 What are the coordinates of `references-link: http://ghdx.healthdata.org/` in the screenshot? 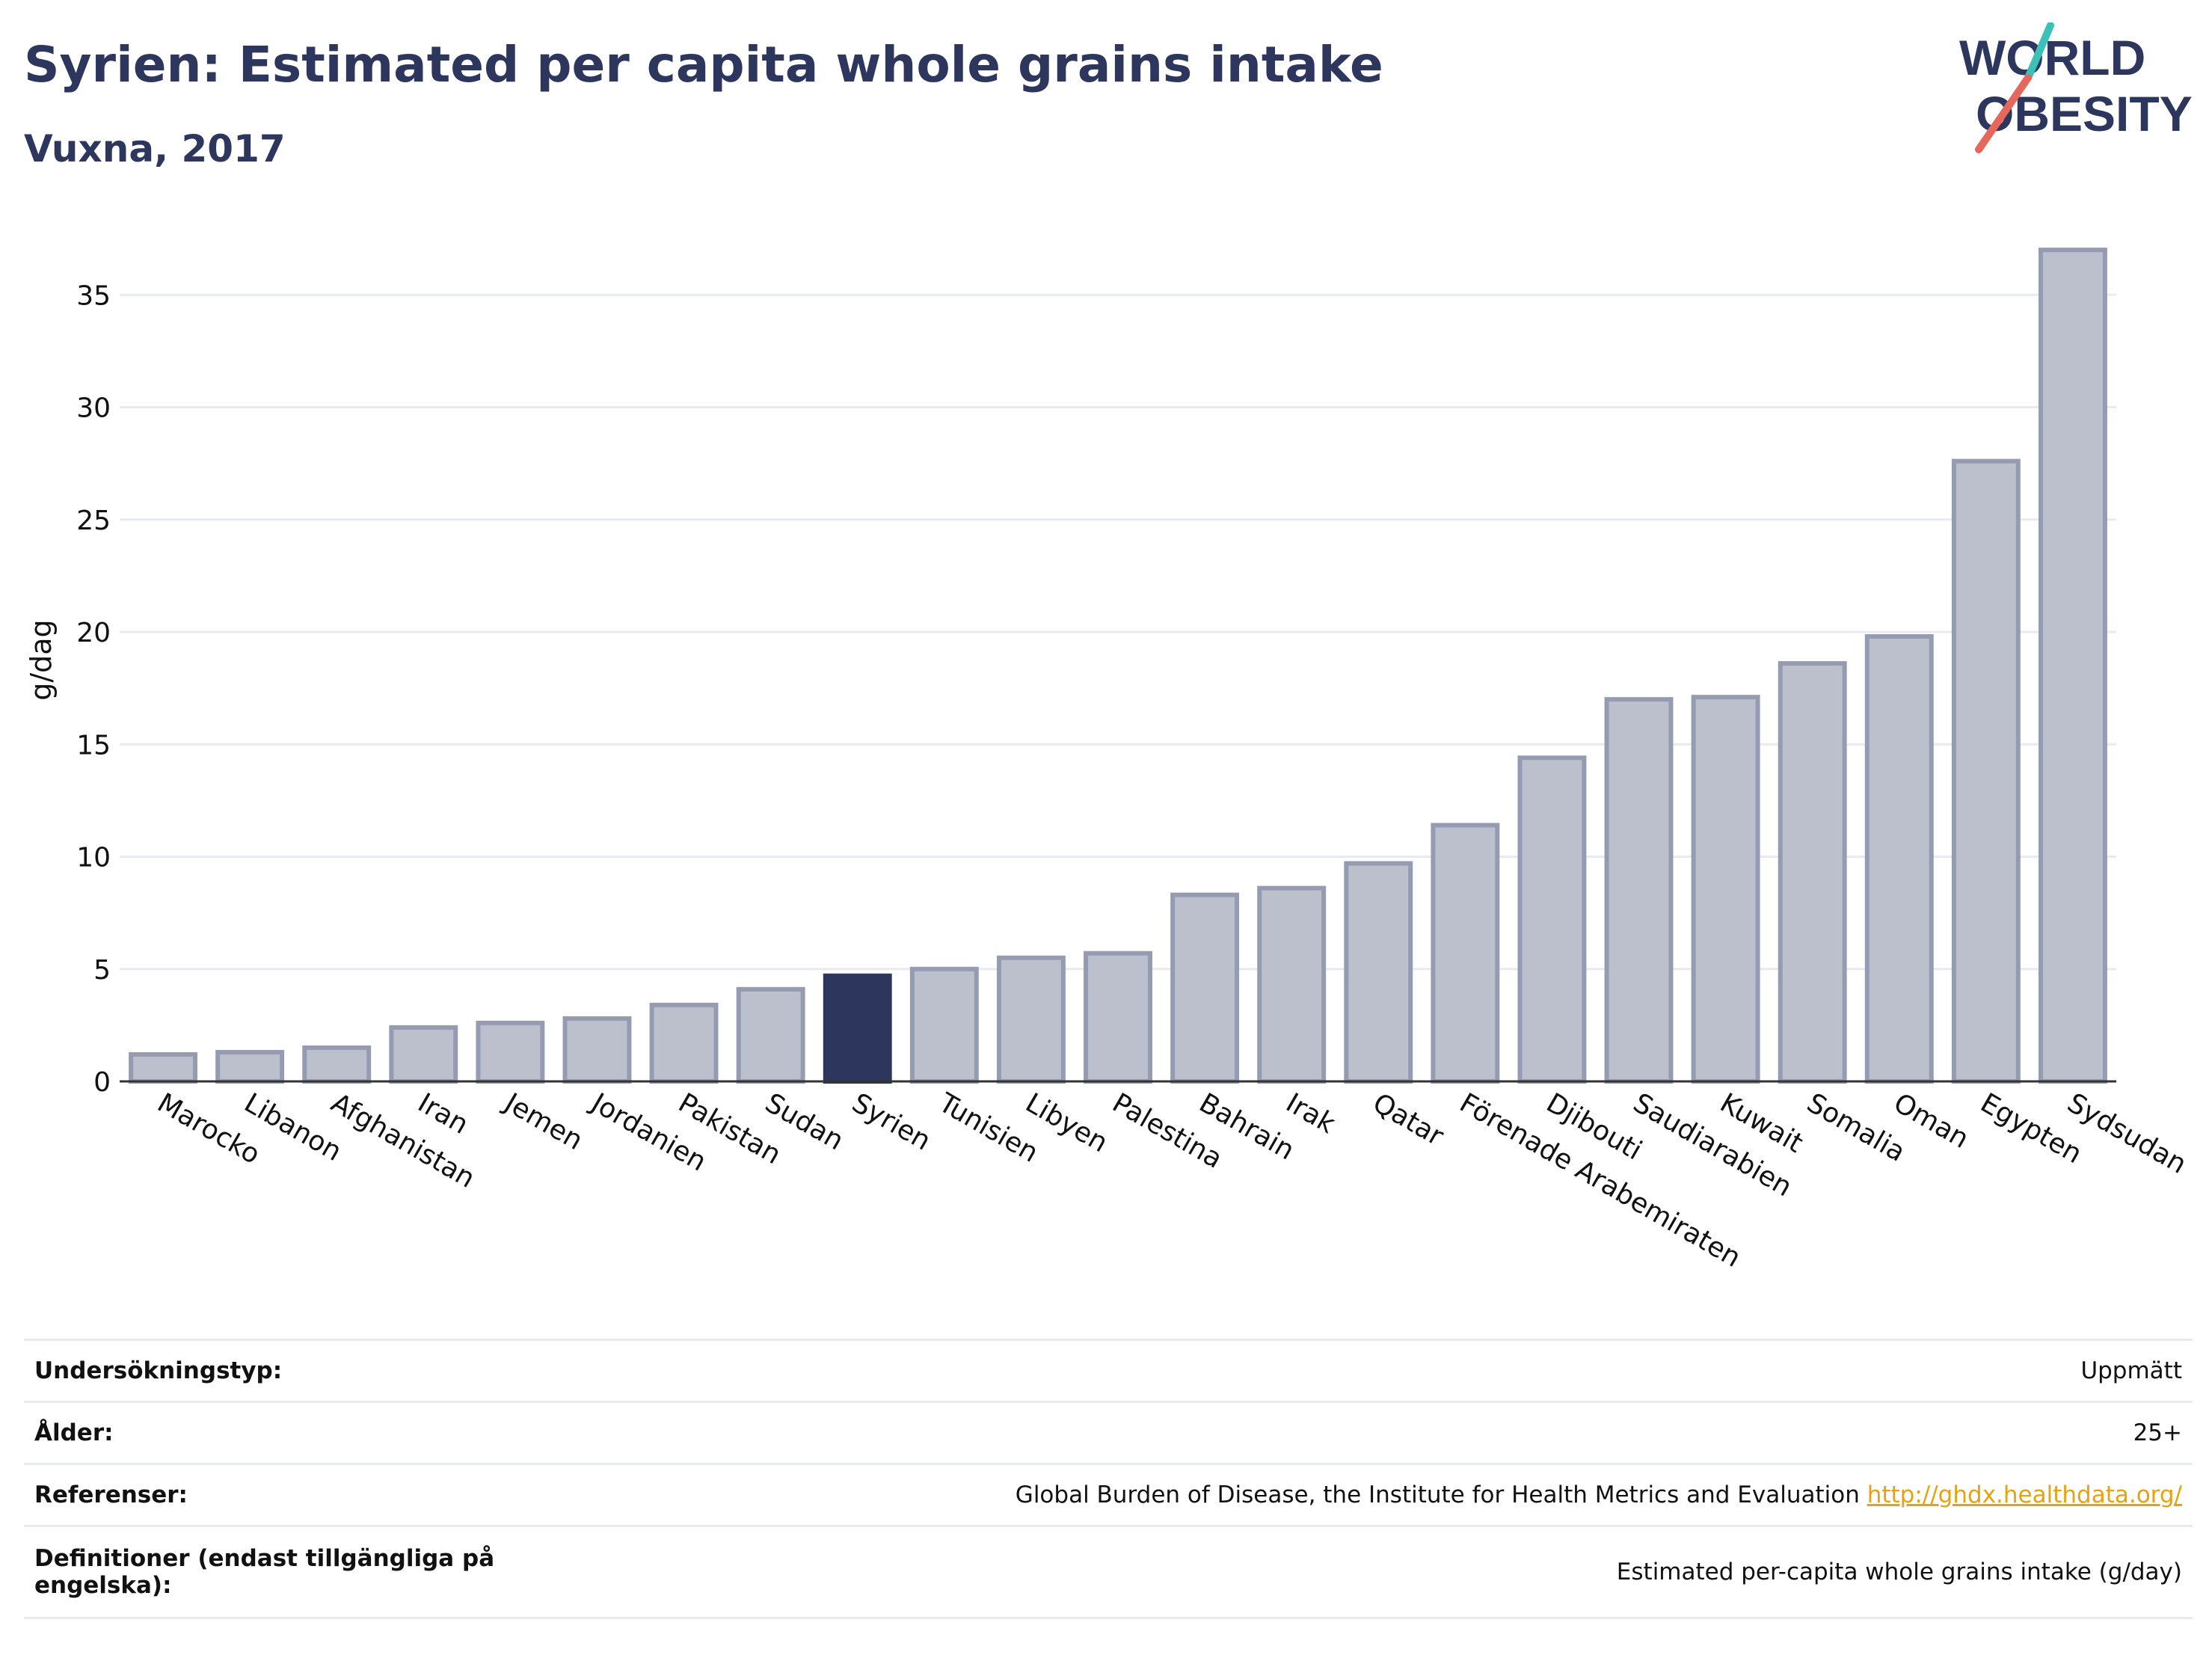 It's located at (2024, 1494).